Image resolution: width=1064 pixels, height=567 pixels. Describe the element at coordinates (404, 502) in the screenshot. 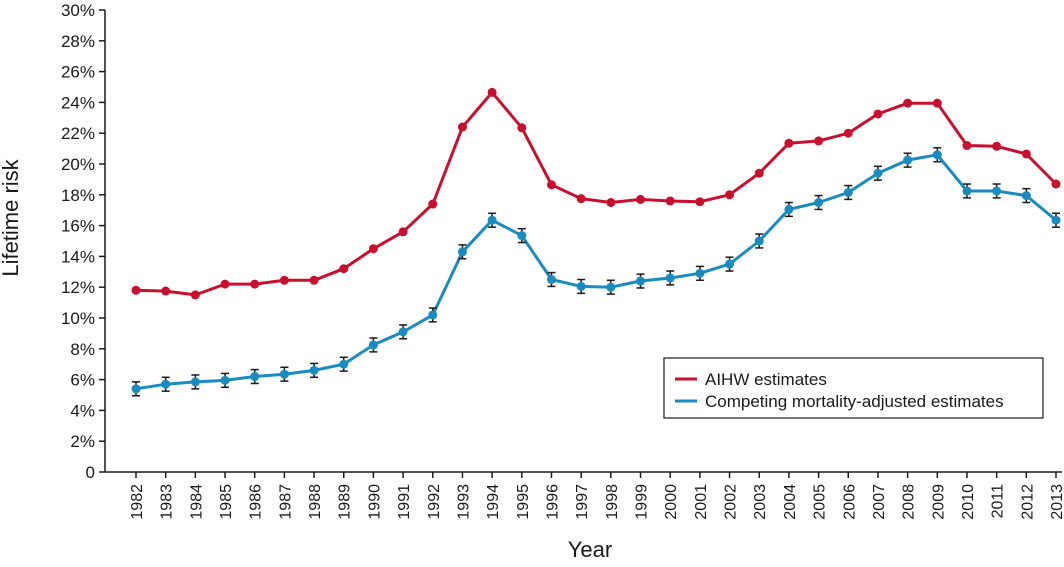

I see `x-tick-label: 1991` at that location.